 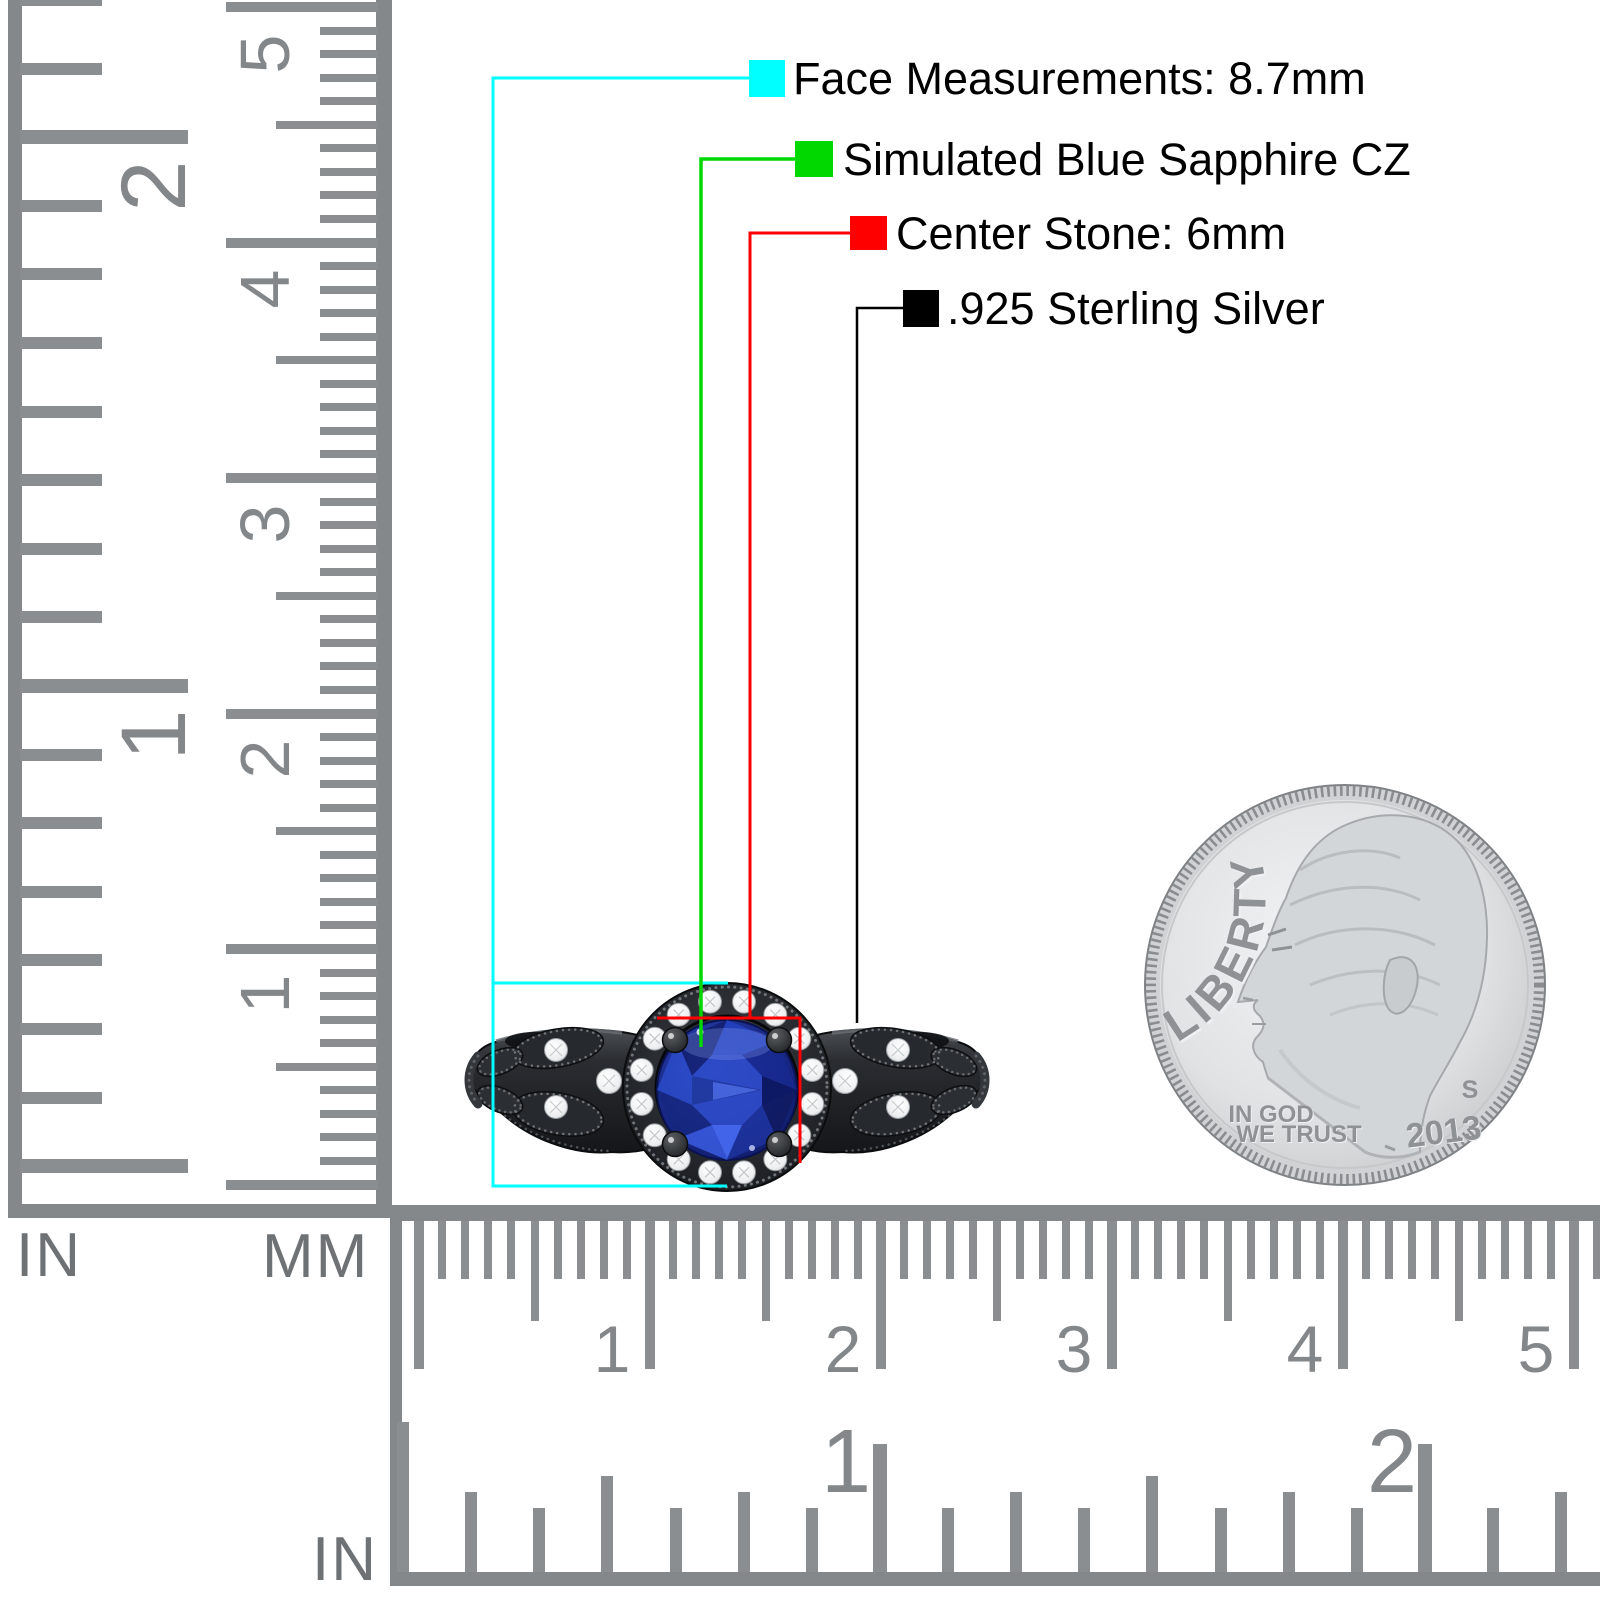 What do you see at coordinates (620, 632) in the screenshot?
I see `face-measurement-line` at bounding box center [620, 632].